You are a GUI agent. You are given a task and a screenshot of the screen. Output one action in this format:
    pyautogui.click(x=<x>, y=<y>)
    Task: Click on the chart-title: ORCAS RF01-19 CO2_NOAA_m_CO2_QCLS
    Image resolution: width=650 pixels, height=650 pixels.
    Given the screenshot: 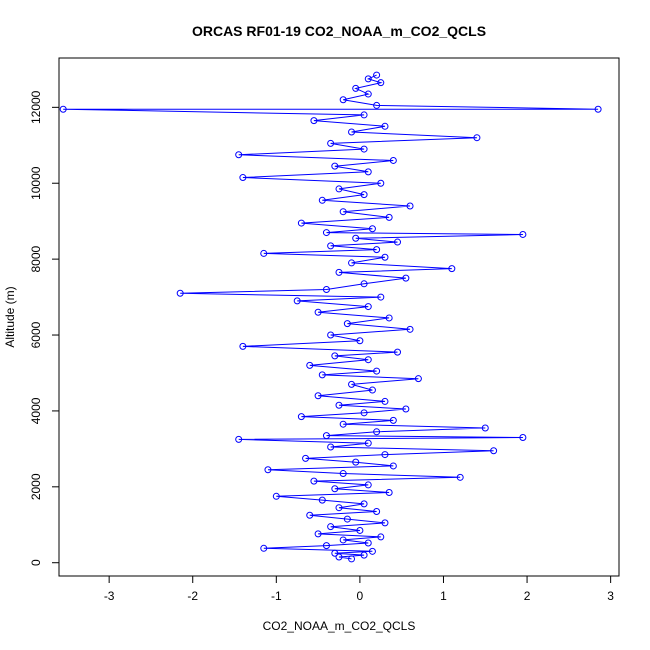 What is the action you would take?
    pyautogui.click(x=339, y=31)
    